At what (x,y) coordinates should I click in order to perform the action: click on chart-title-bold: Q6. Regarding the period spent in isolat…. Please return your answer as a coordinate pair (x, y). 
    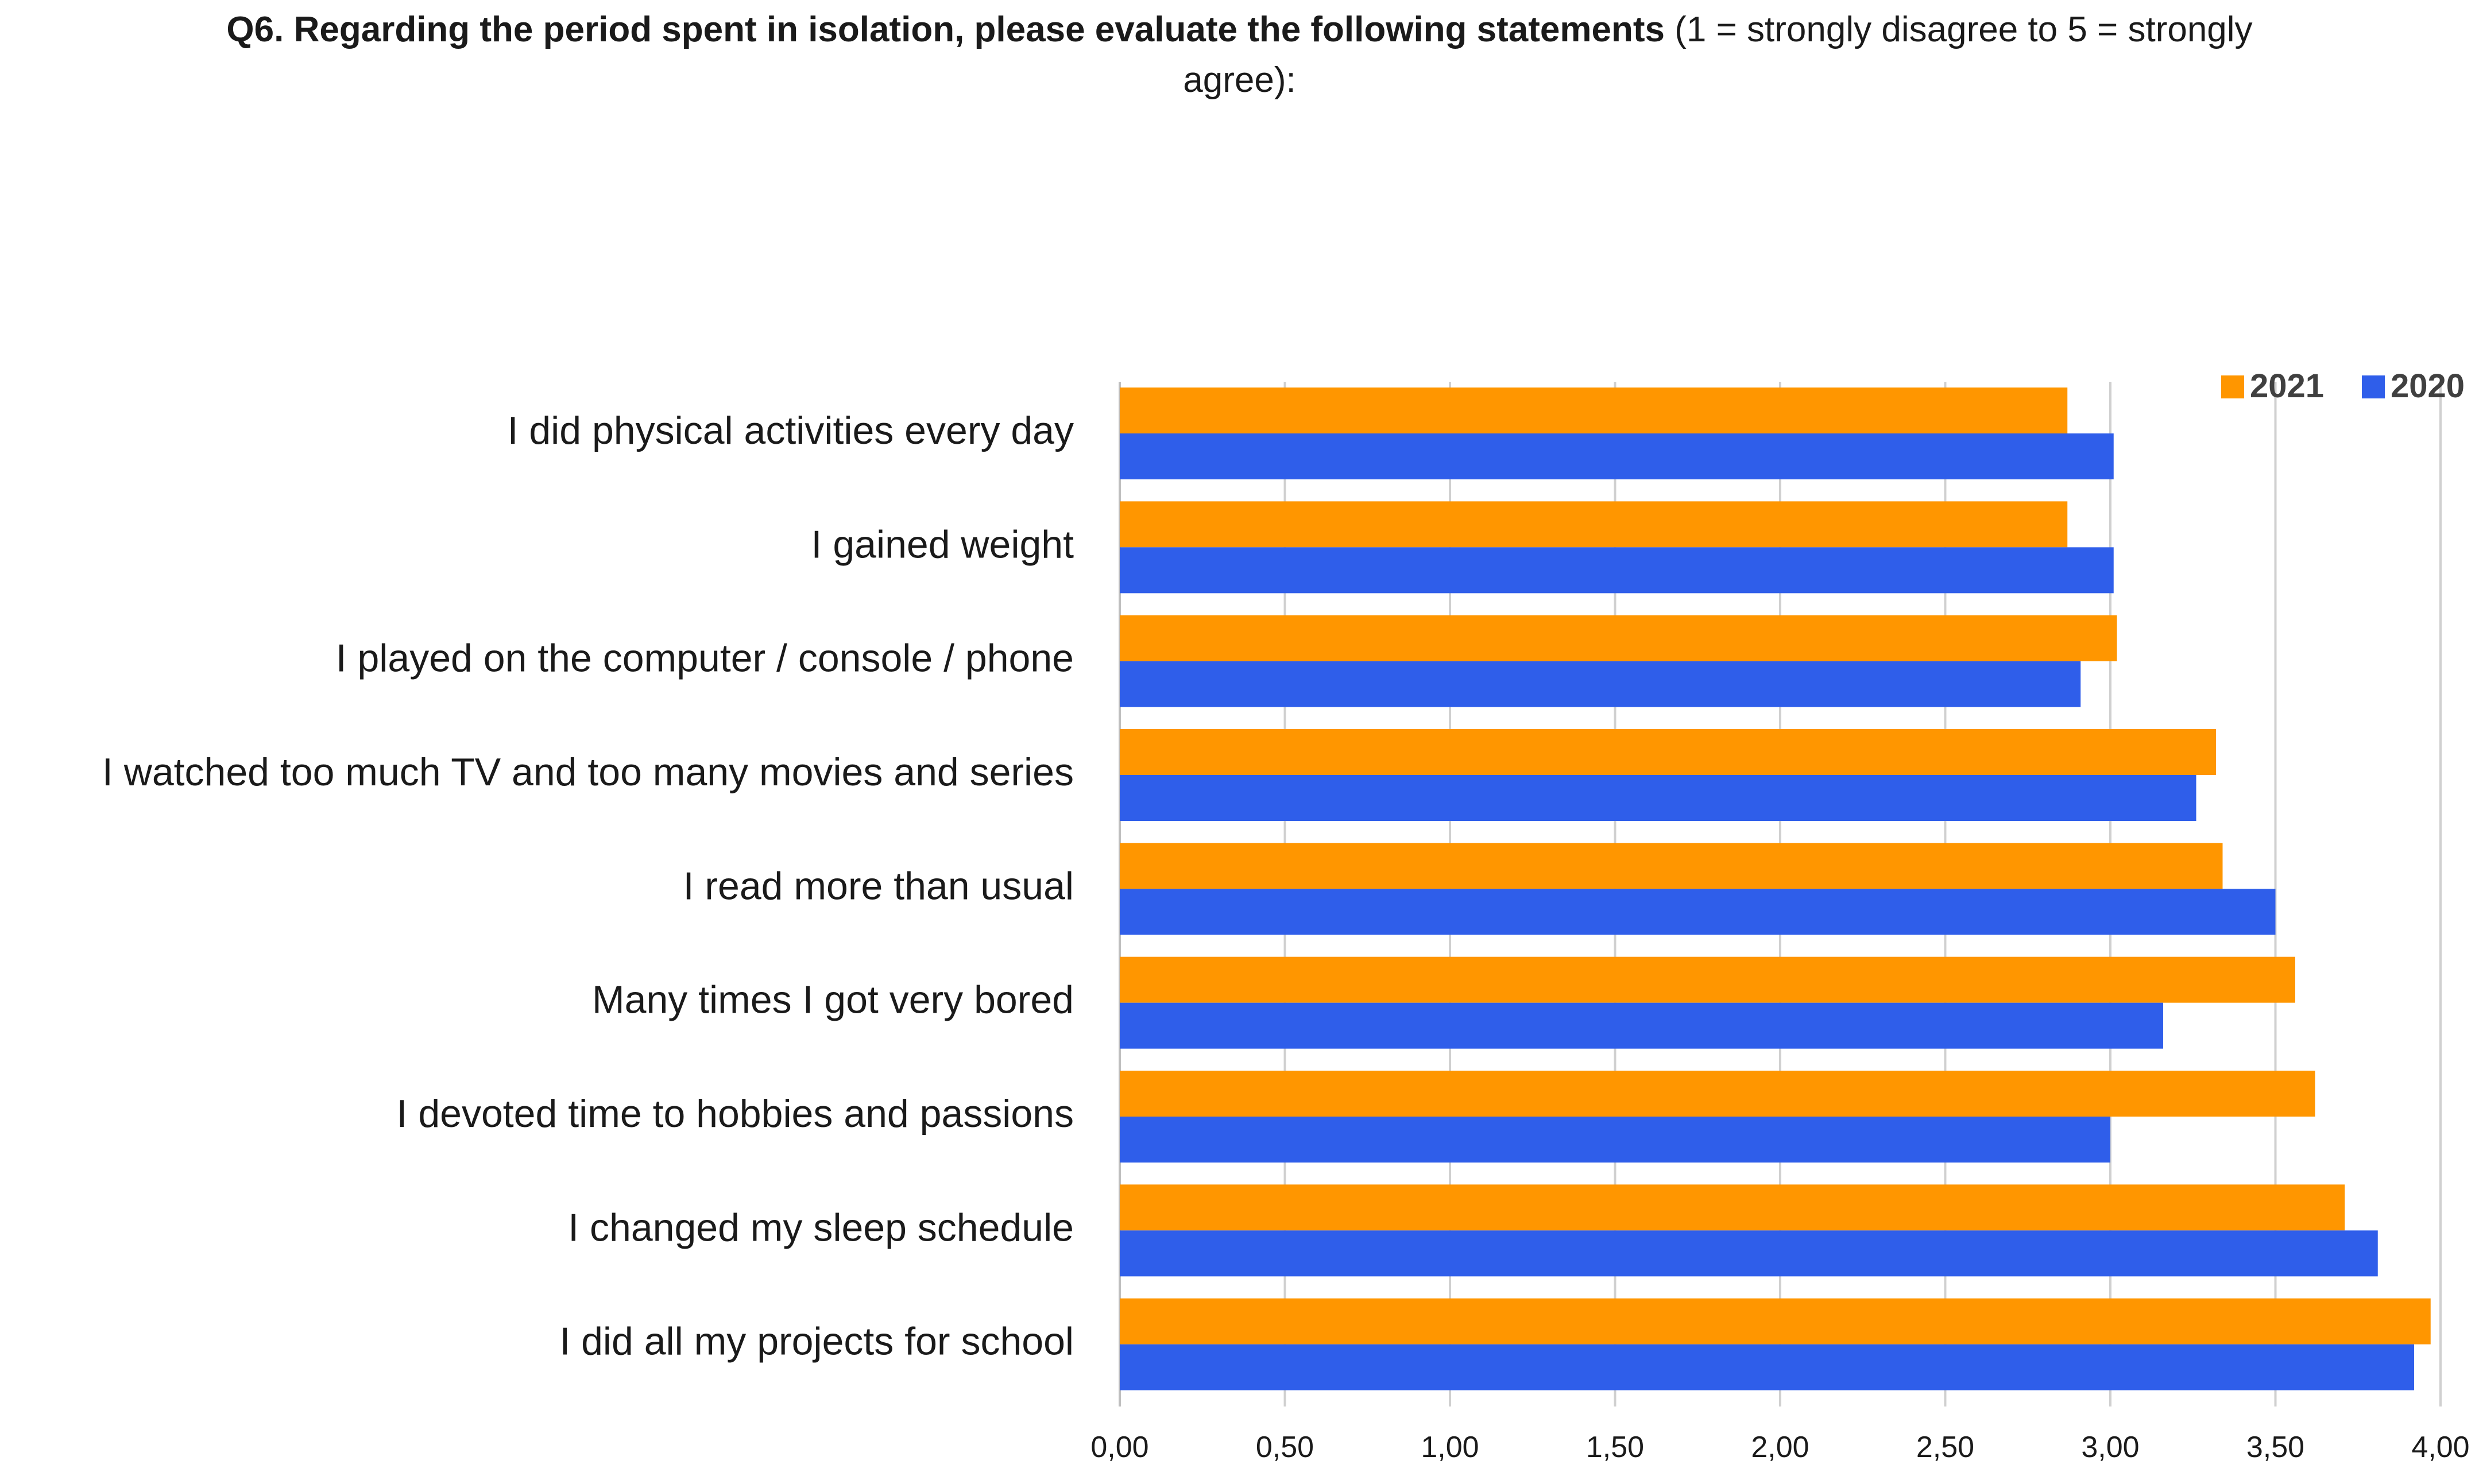
    Looking at the image, I should click on (946, 29).